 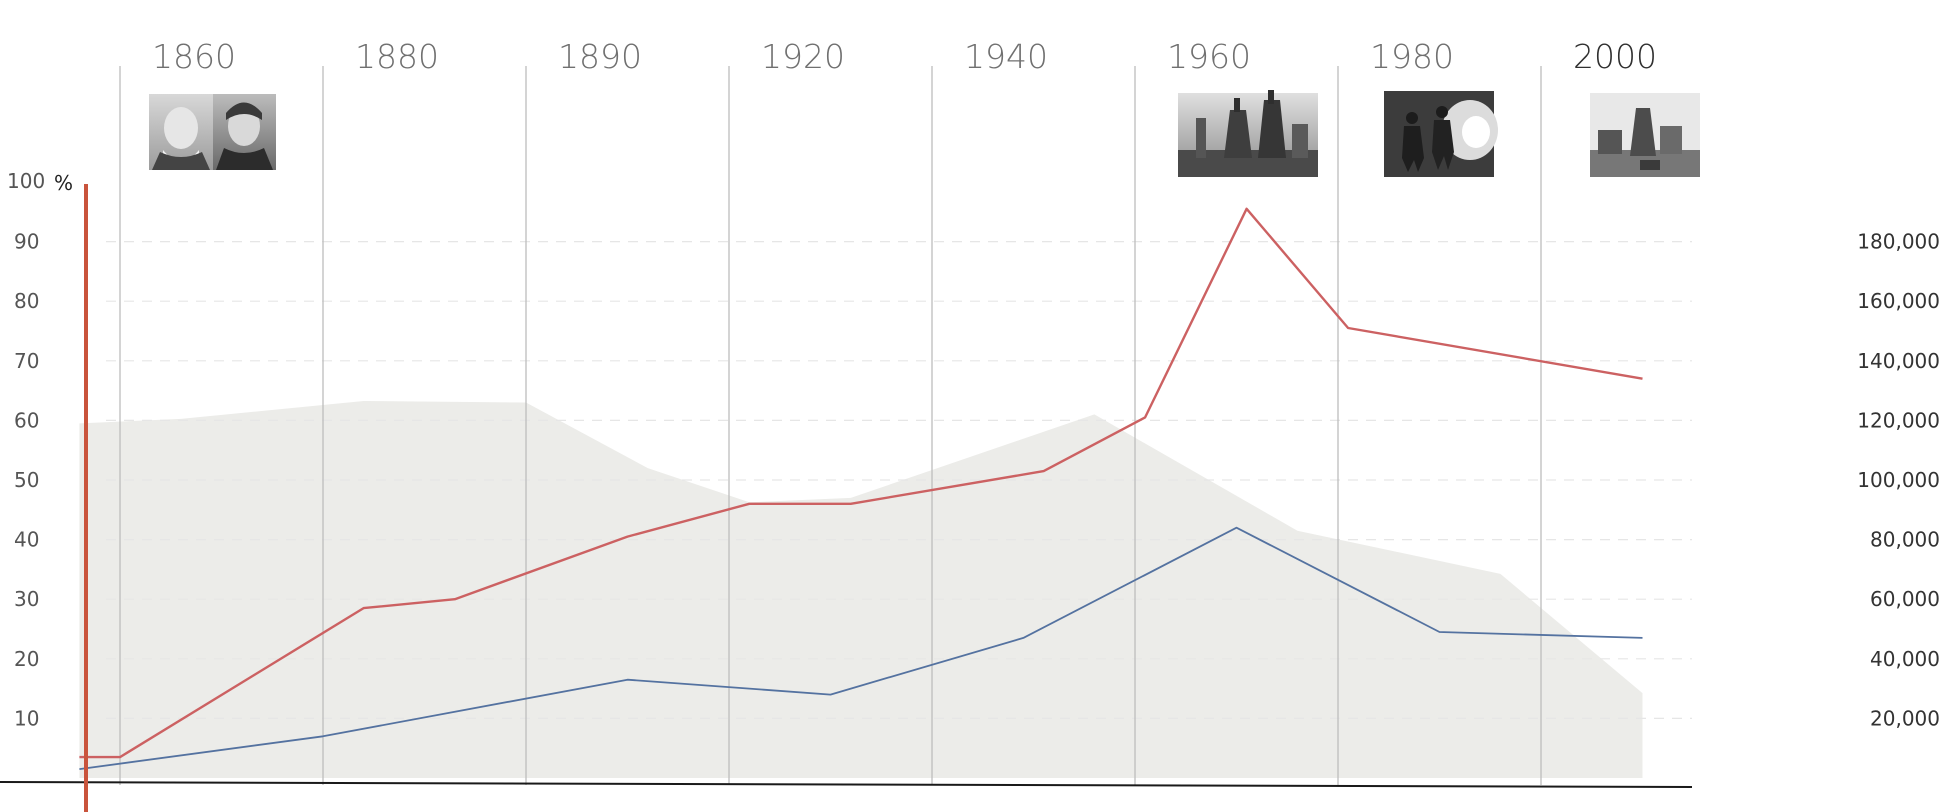 What do you see at coordinates (26, 181) in the screenshot?
I see `left-tick-label: 100` at bounding box center [26, 181].